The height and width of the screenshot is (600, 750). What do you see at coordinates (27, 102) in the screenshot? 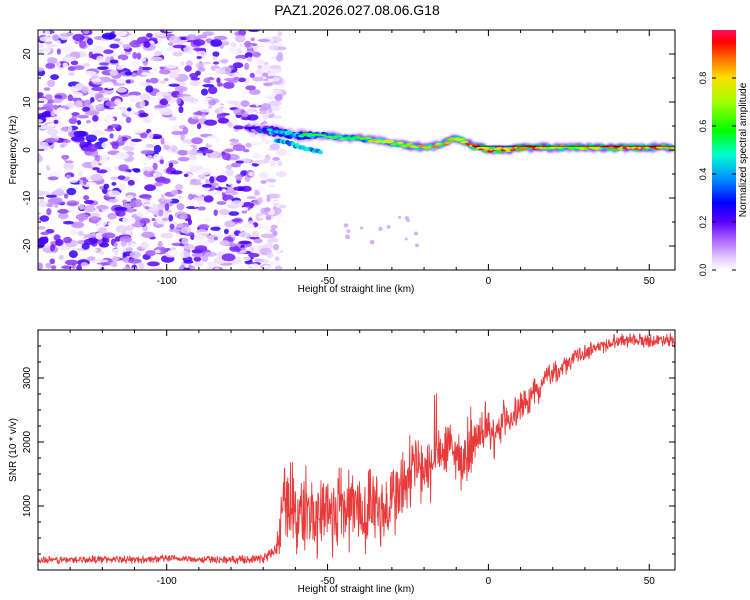
I see `spectrogram-ytick-label: 10` at bounding box center [27, 102].